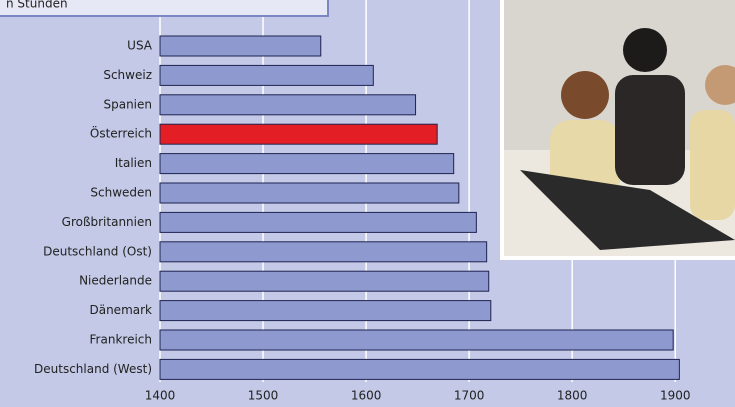  Describe the element at coordinates (121, 193) in the screenshot. I see `y-tick-label: Schweden` at that location.